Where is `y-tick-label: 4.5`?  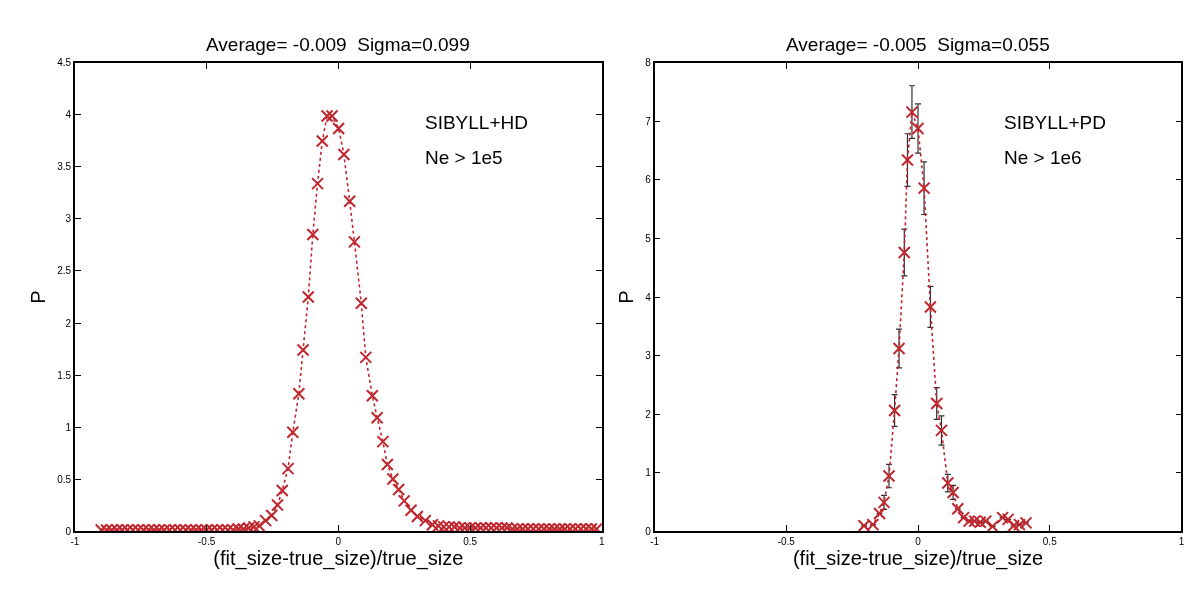
y-tick-label: 4.5 is located at coordinates (64, 63).